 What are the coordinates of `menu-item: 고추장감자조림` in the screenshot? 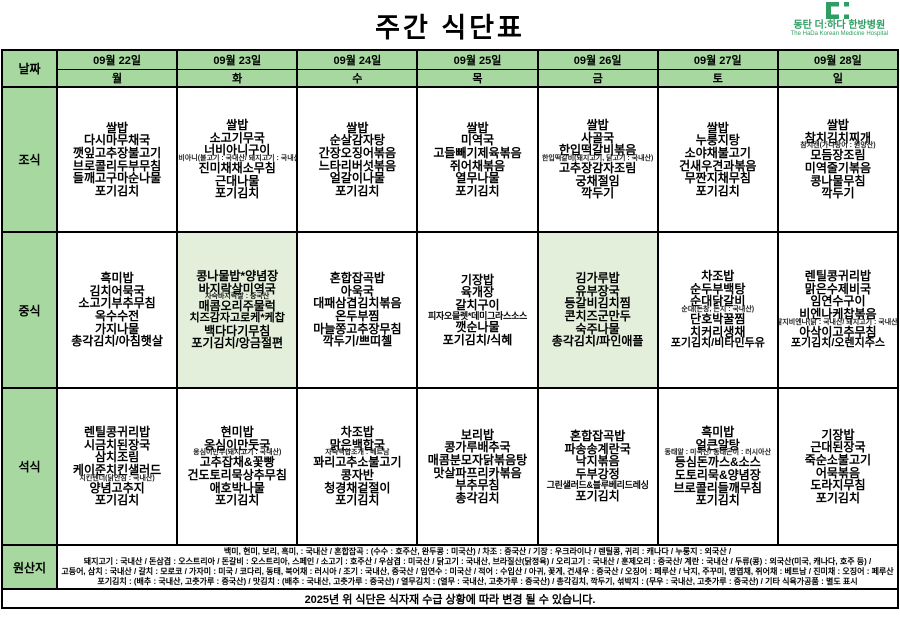 It's located at (597, 168).